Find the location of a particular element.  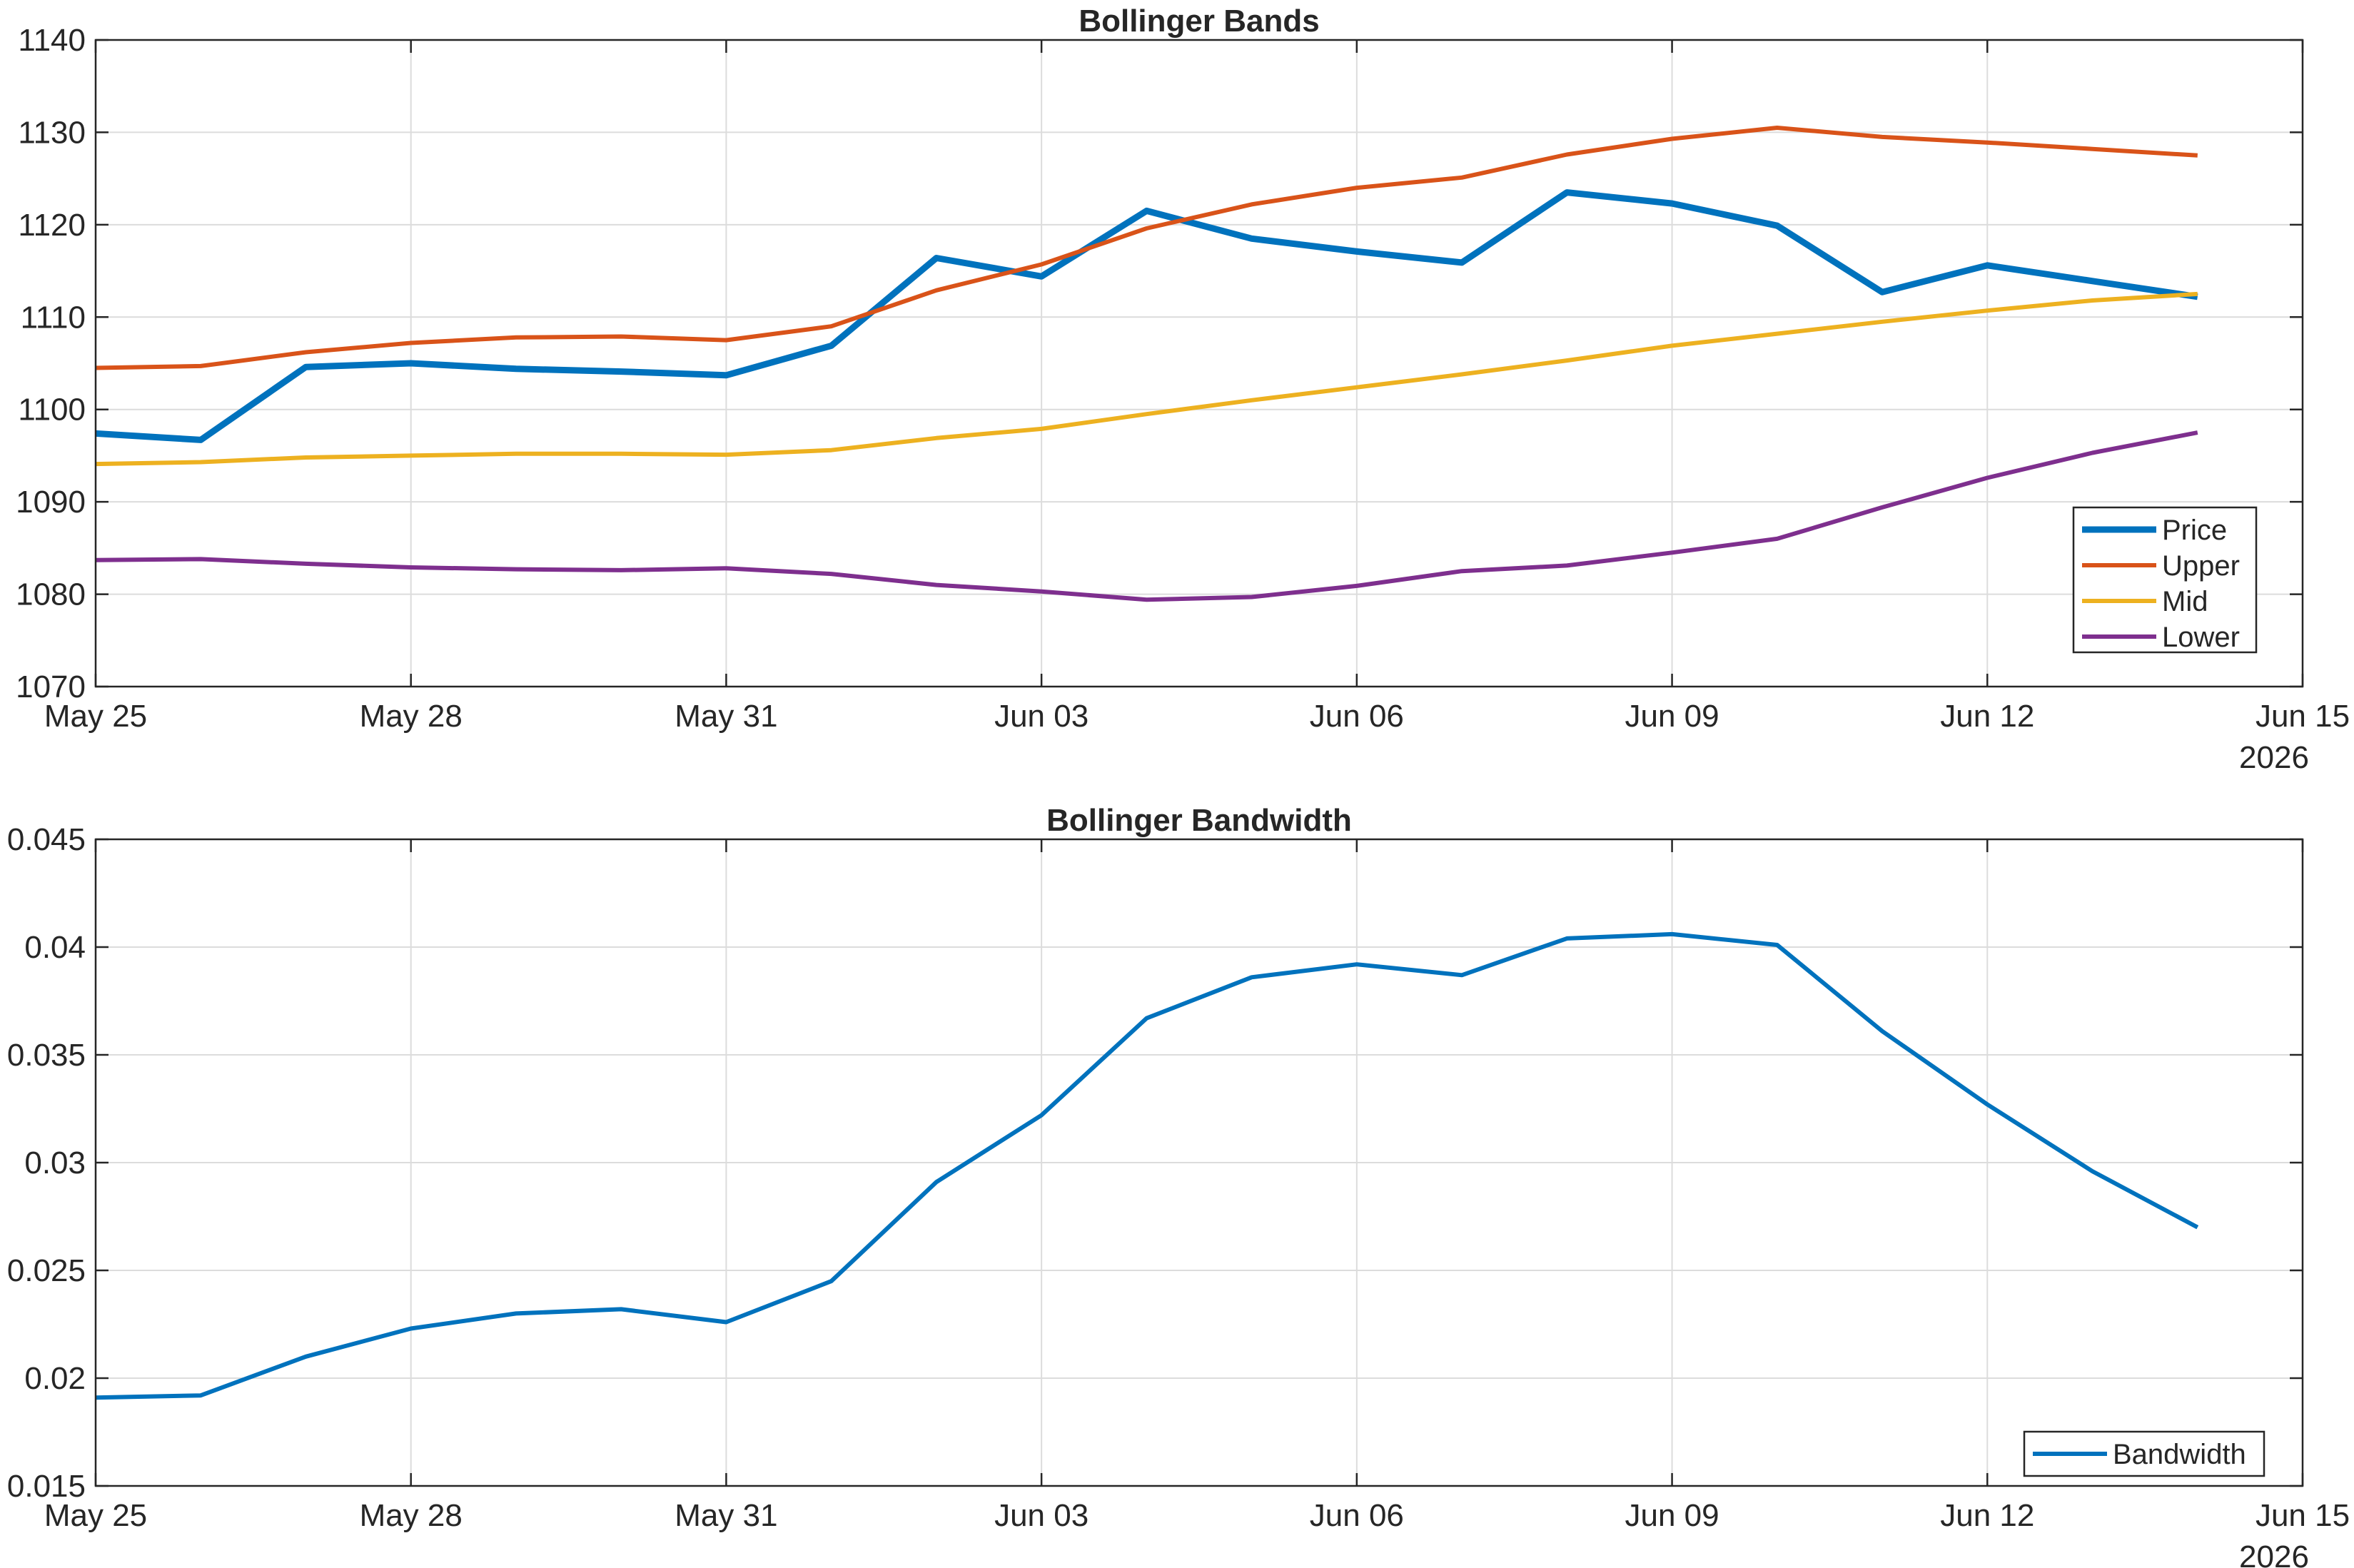

y-tick-label: 1070 is located at coordinates (51, 686).